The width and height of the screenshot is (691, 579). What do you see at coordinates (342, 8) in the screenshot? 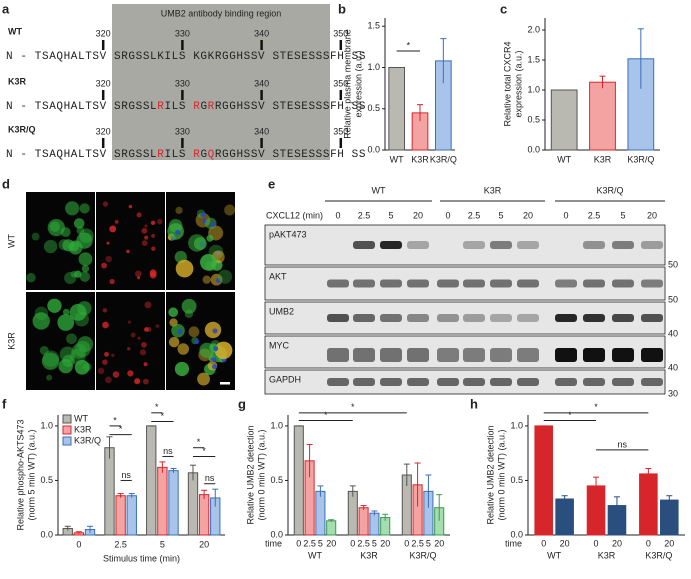
I see `panel-letter: b` at bounding box center [342, 8].